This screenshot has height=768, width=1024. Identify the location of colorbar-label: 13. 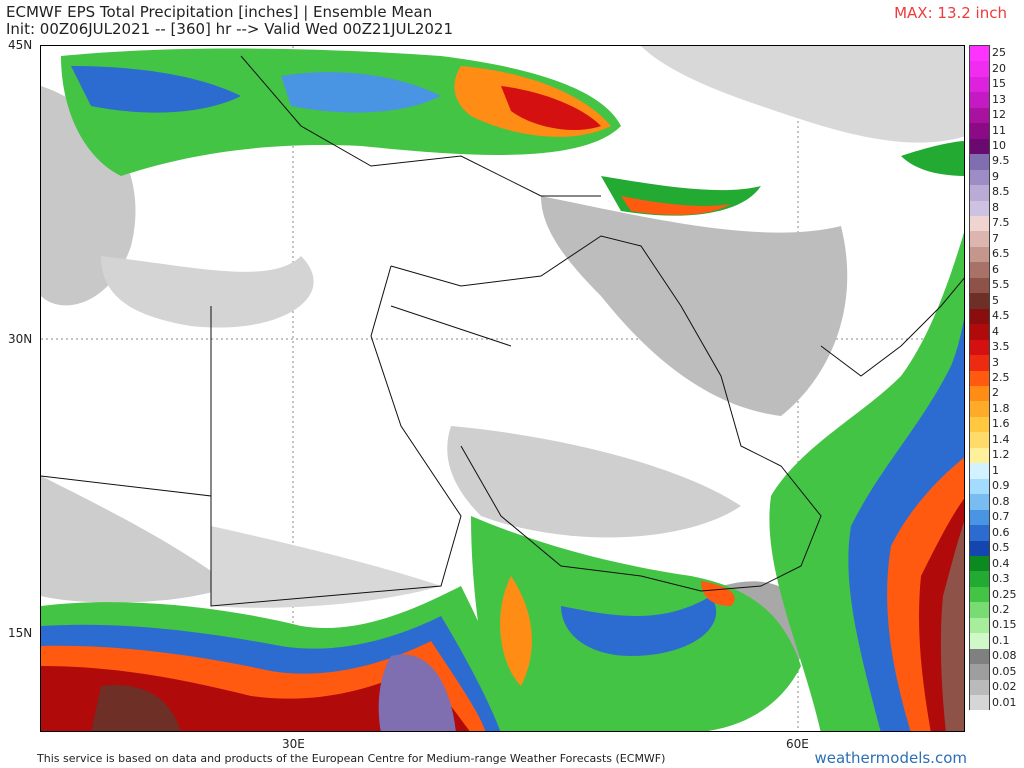
(999, 99).